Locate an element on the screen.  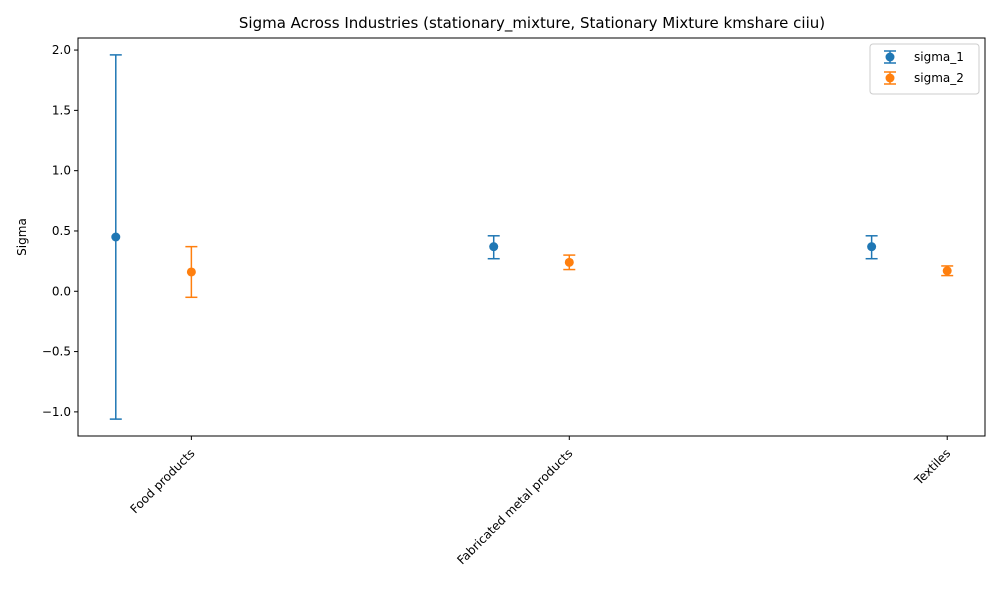
legend: sigma_1 sigma_2 is located at coordinates (924, 69).